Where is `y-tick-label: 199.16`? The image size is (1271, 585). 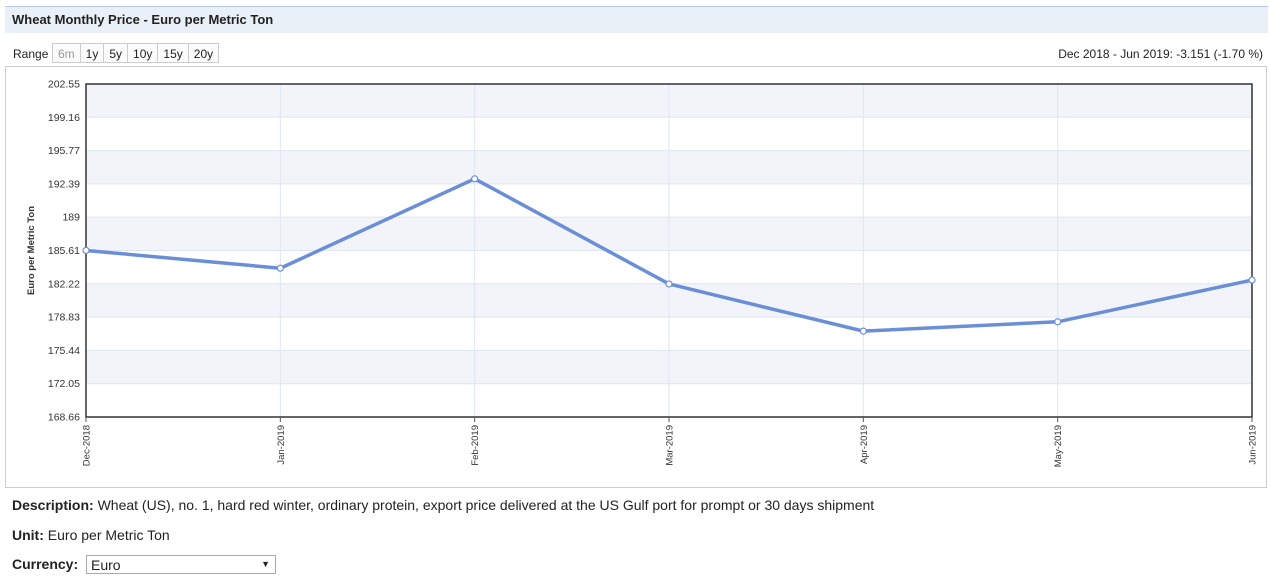 y-tick-label: 199.16 is located at coordinates (64, 118).